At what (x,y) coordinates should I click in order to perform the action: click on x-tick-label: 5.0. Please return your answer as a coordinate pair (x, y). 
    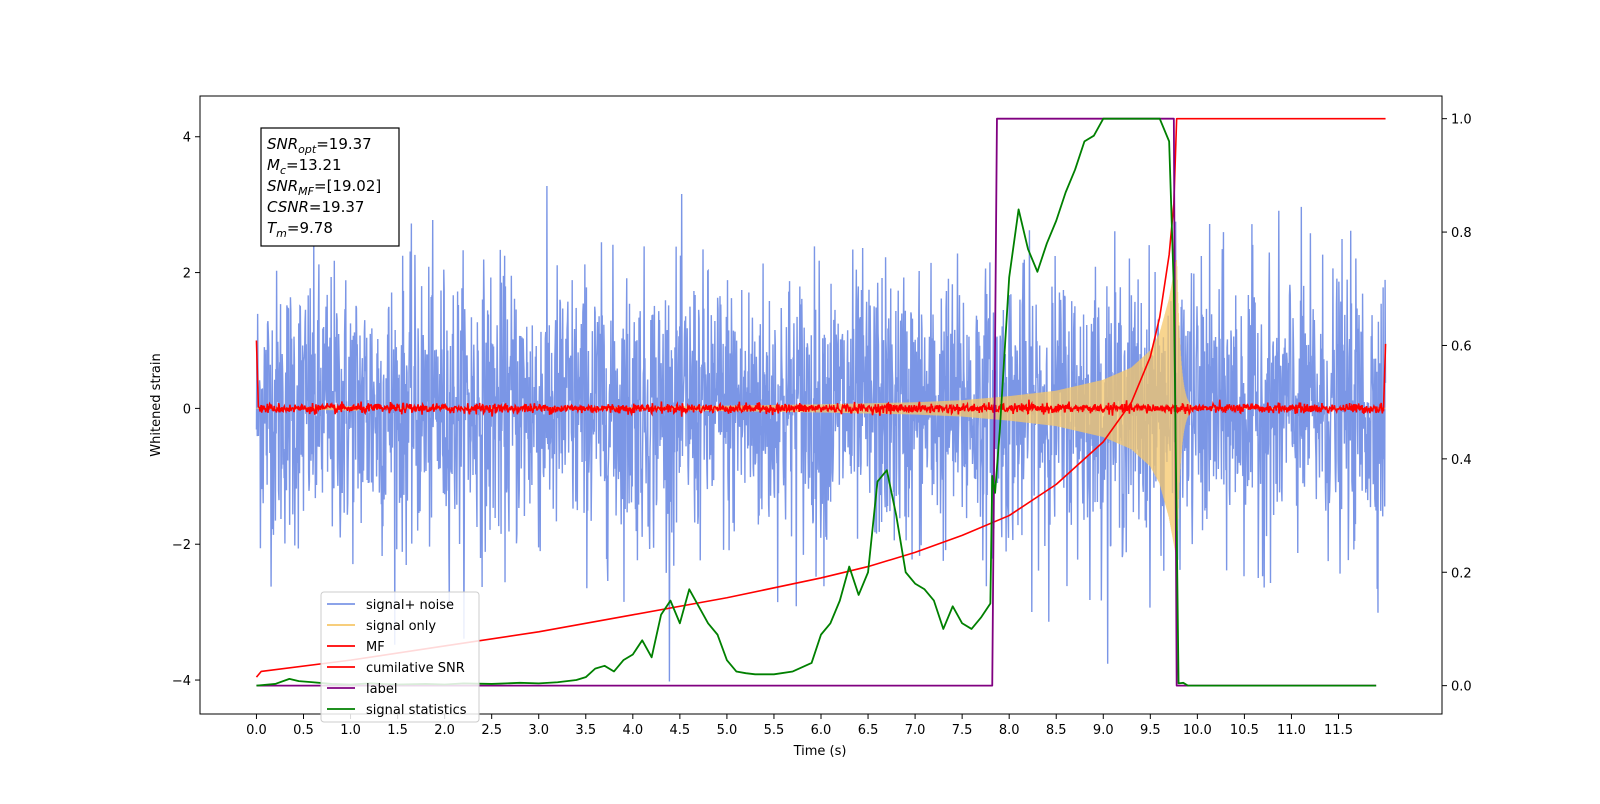
    Looking at the image, I should click on (727, 730).